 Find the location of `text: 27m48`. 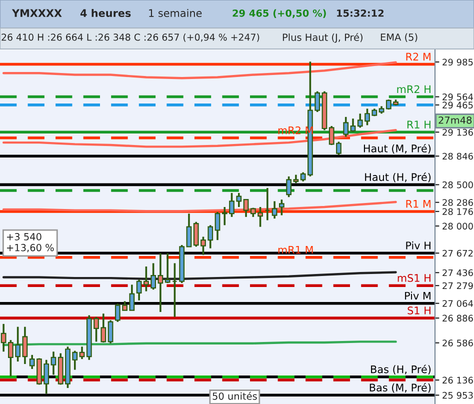

text: 27m48 is located at coordinates (455, 120).